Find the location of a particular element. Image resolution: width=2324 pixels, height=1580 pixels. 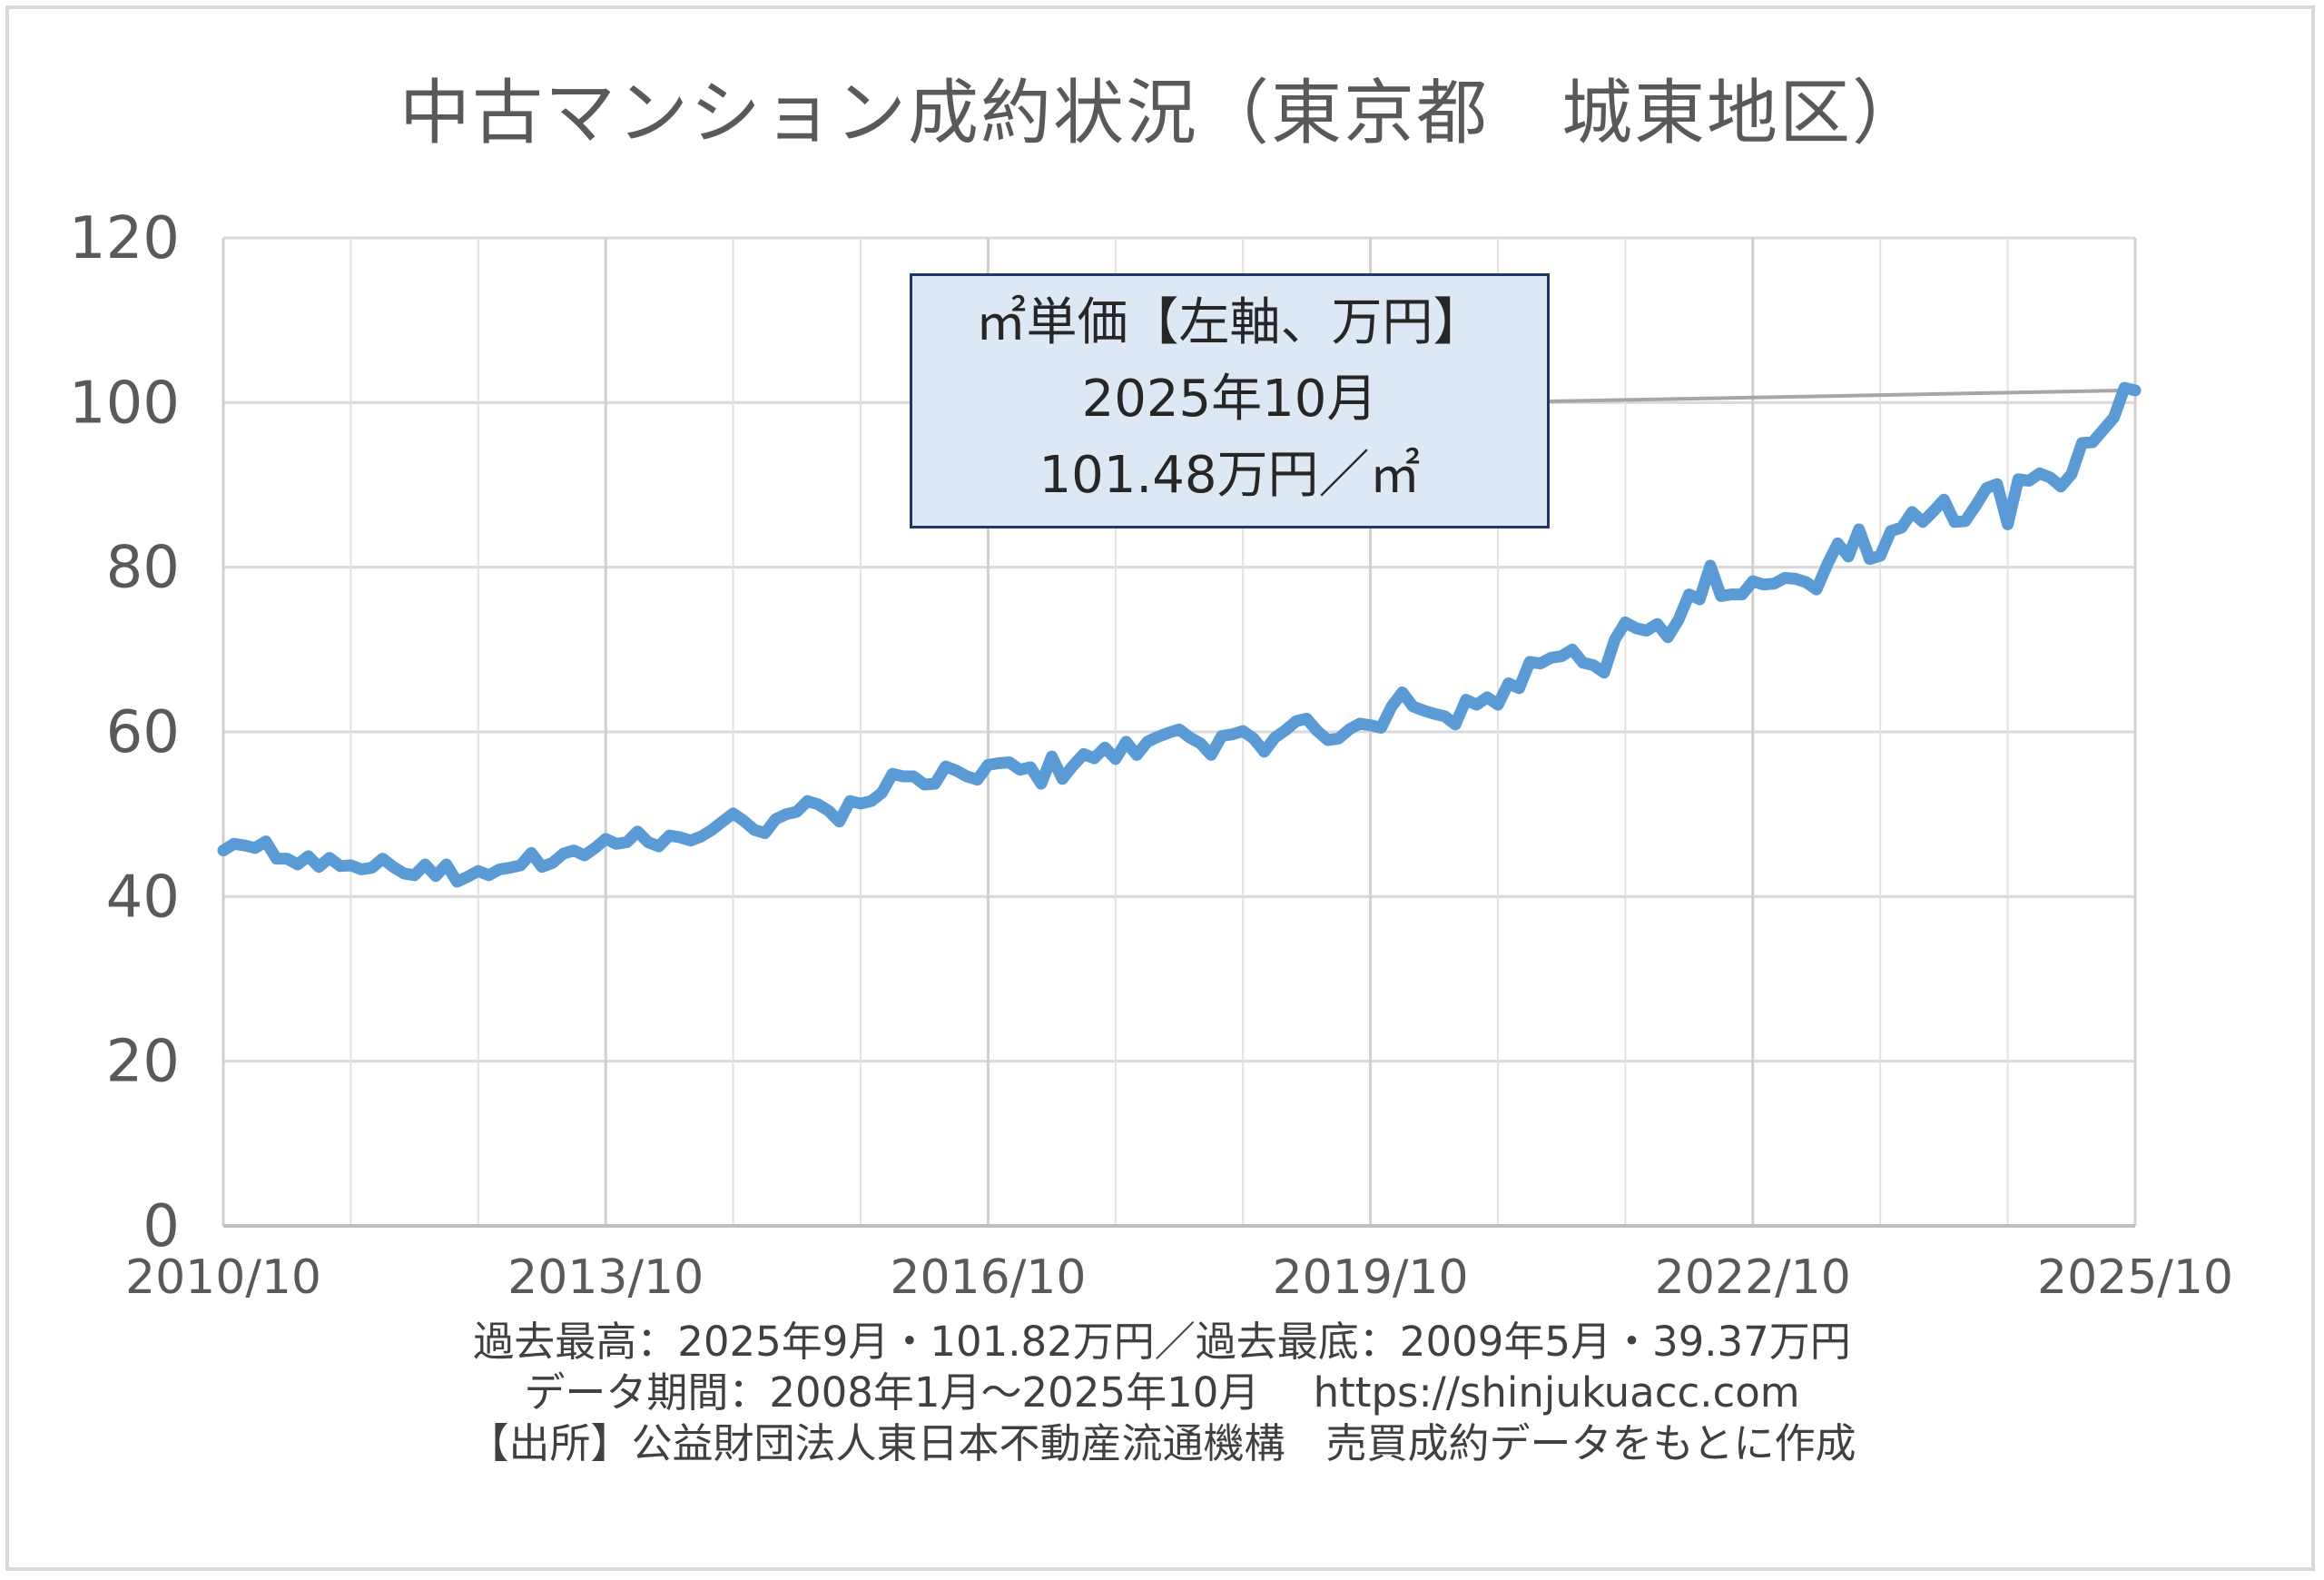

y-tick-label: 100 is located at coordinates (124, 403).